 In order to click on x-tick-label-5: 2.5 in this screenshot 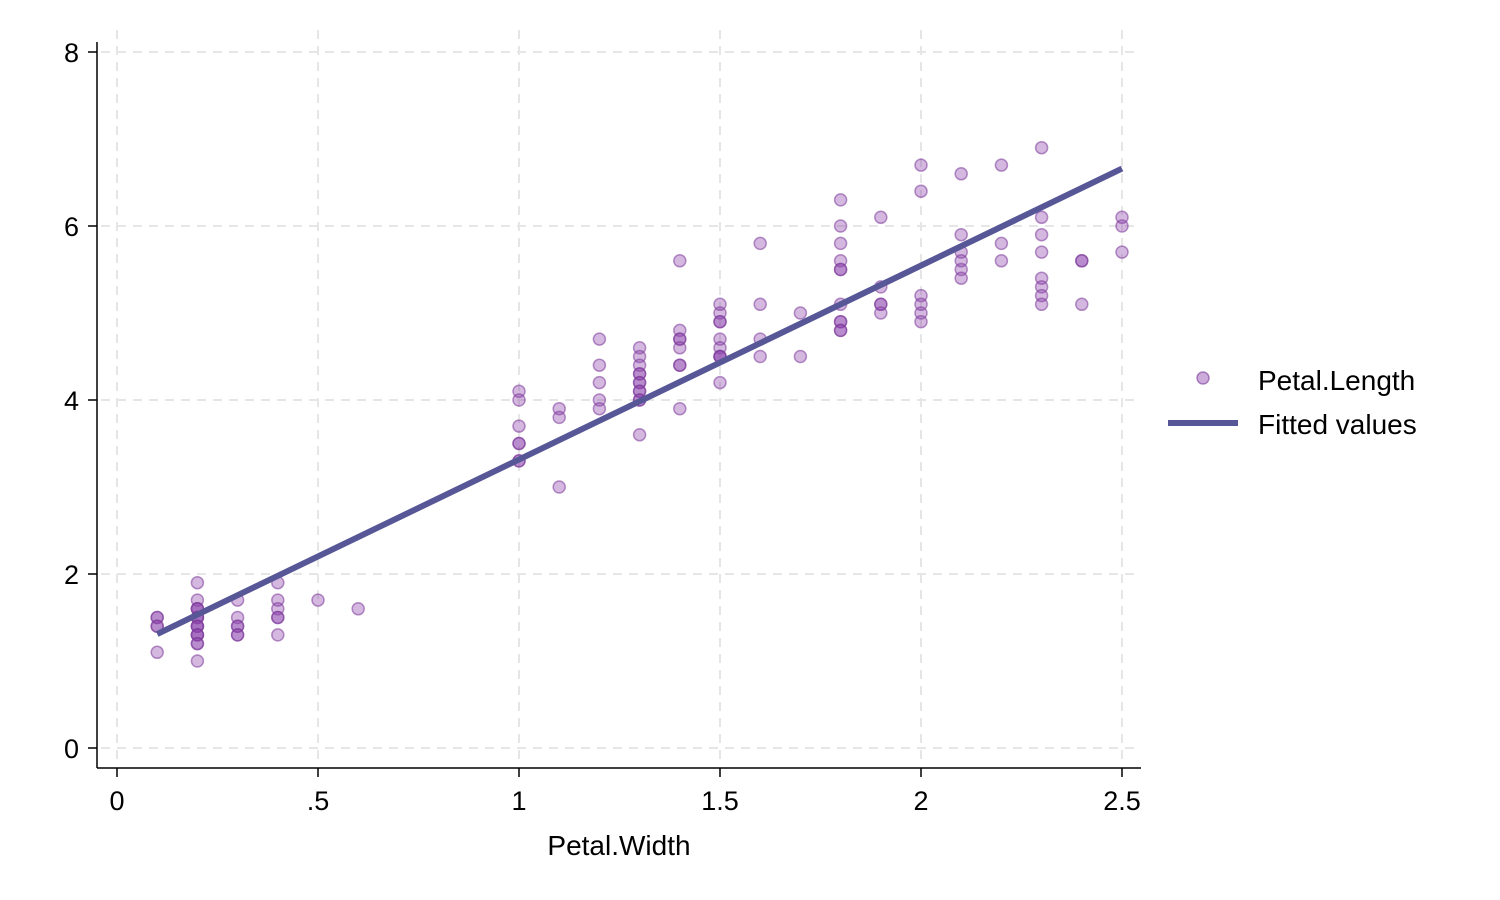, I will do `click(1122, 801)`.